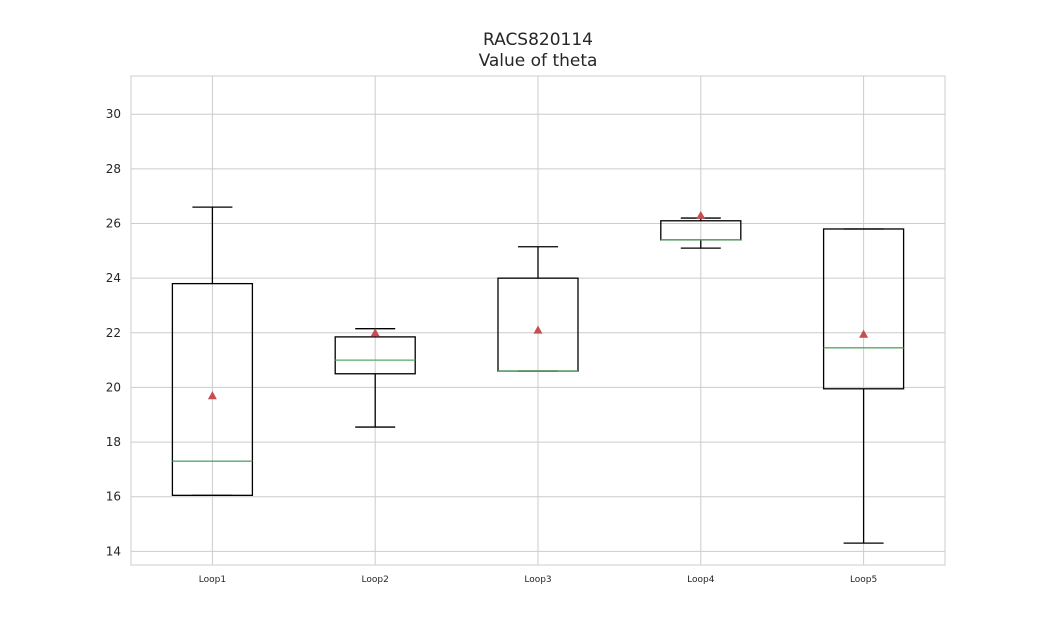 This screenshot has width=1050, height=635. What do you see at coordinates (701, 229) in the screenshot?
I see `box-loop4` at bounding box center [701, 229].